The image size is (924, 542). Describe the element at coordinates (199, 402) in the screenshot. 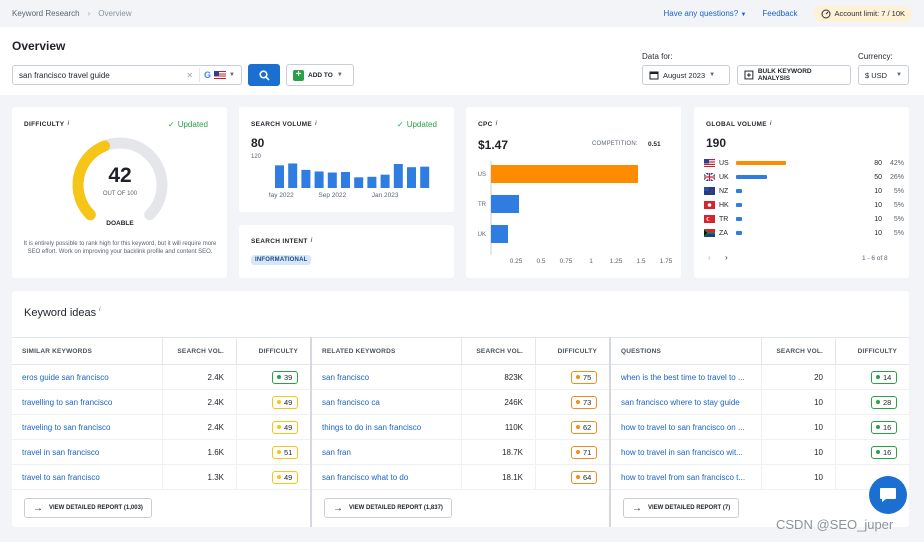

I see `search-volume-cell: 2.4K` at that location.